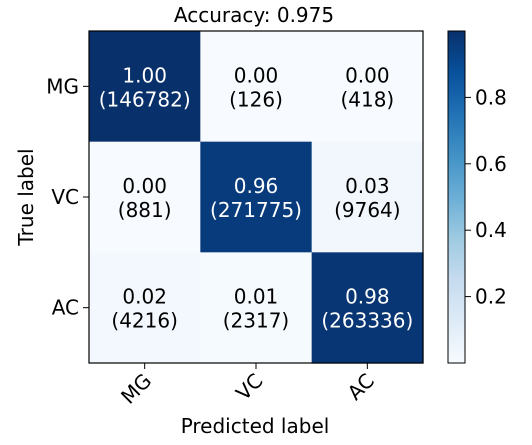 The height and width of the screenshot is (445, 532). What do you see at coordinates (62, 86) in the screenshot?
I see `y-tick-label-0: MG` at bounding box center [62, 86].